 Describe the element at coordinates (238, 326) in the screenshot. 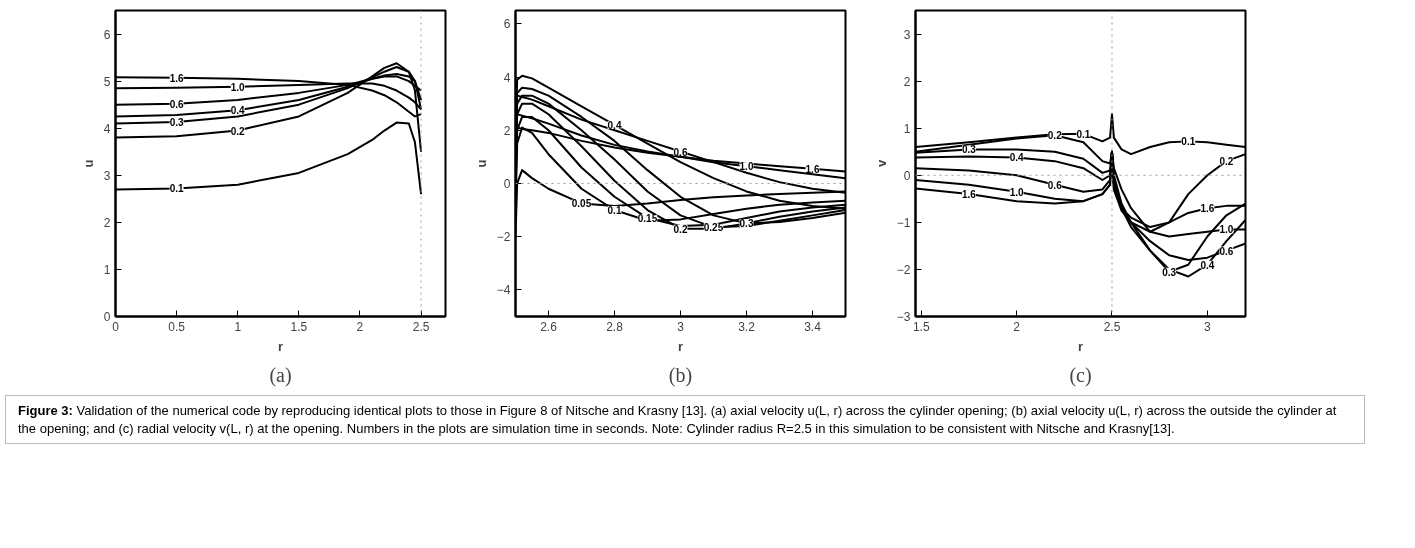

I see `x-tick-label: 1` at that location.